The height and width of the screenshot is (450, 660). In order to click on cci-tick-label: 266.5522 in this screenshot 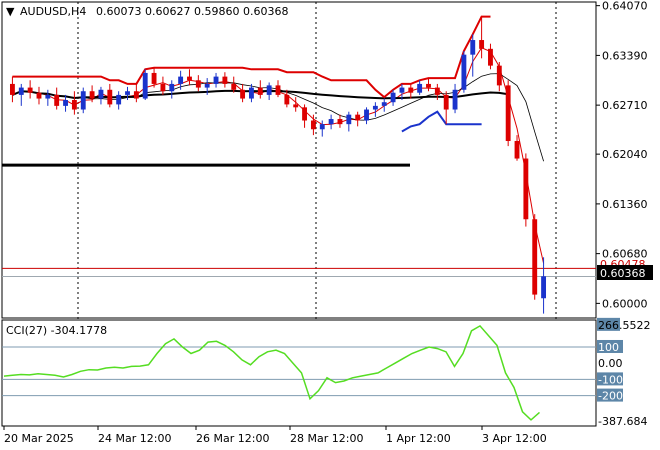, I will do `click(624, 325)`.